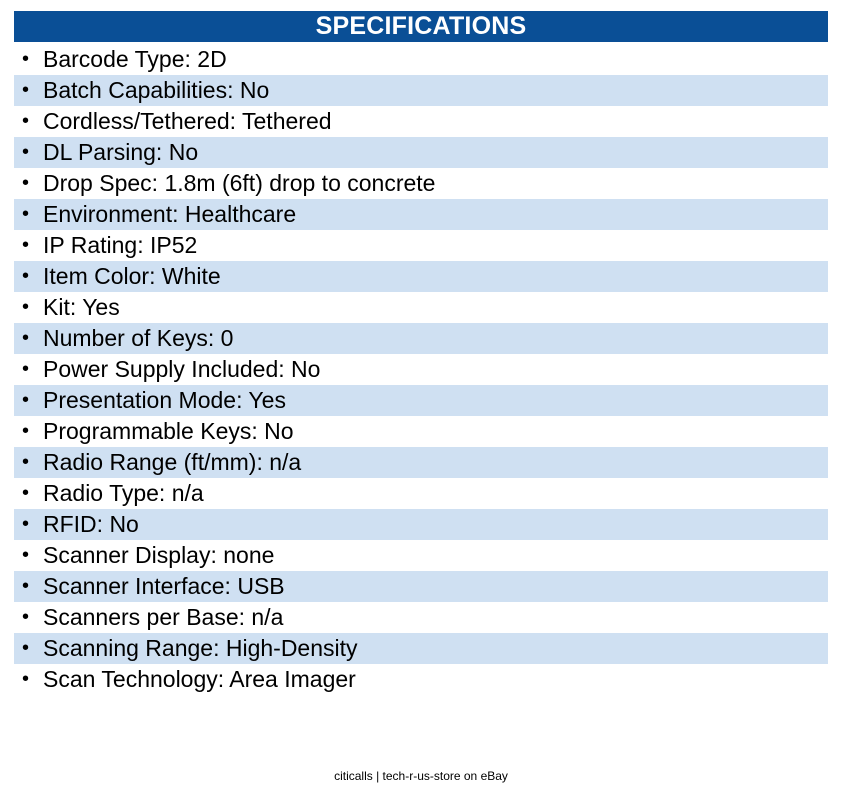 Image resolution: width=842 pixels, height=792 pixels. What do you see at coordinates (170, 214) in the screenshot?
I see `spec-text: Environment: Healthcare` at bounding box center [170, 214].